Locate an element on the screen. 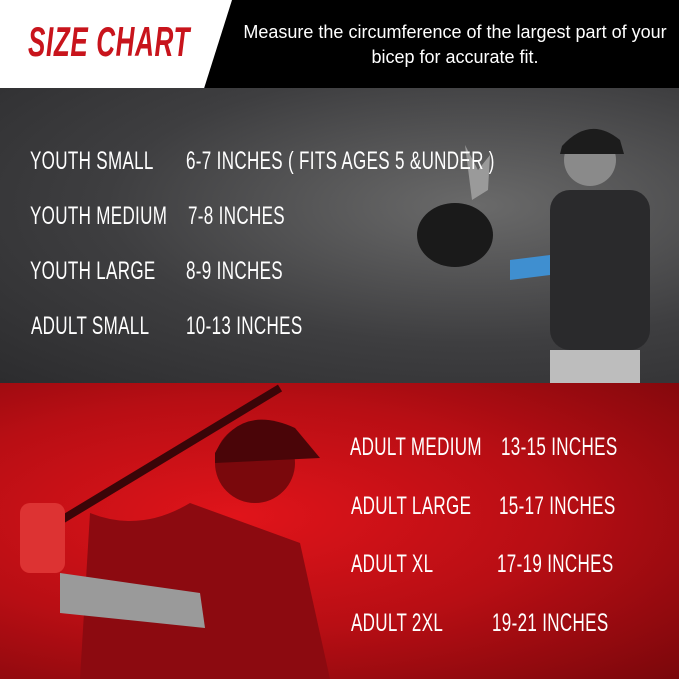 This screenshot has height=679, width=679. size-label: ADULT 2XL is located at coordinates (397, 623).